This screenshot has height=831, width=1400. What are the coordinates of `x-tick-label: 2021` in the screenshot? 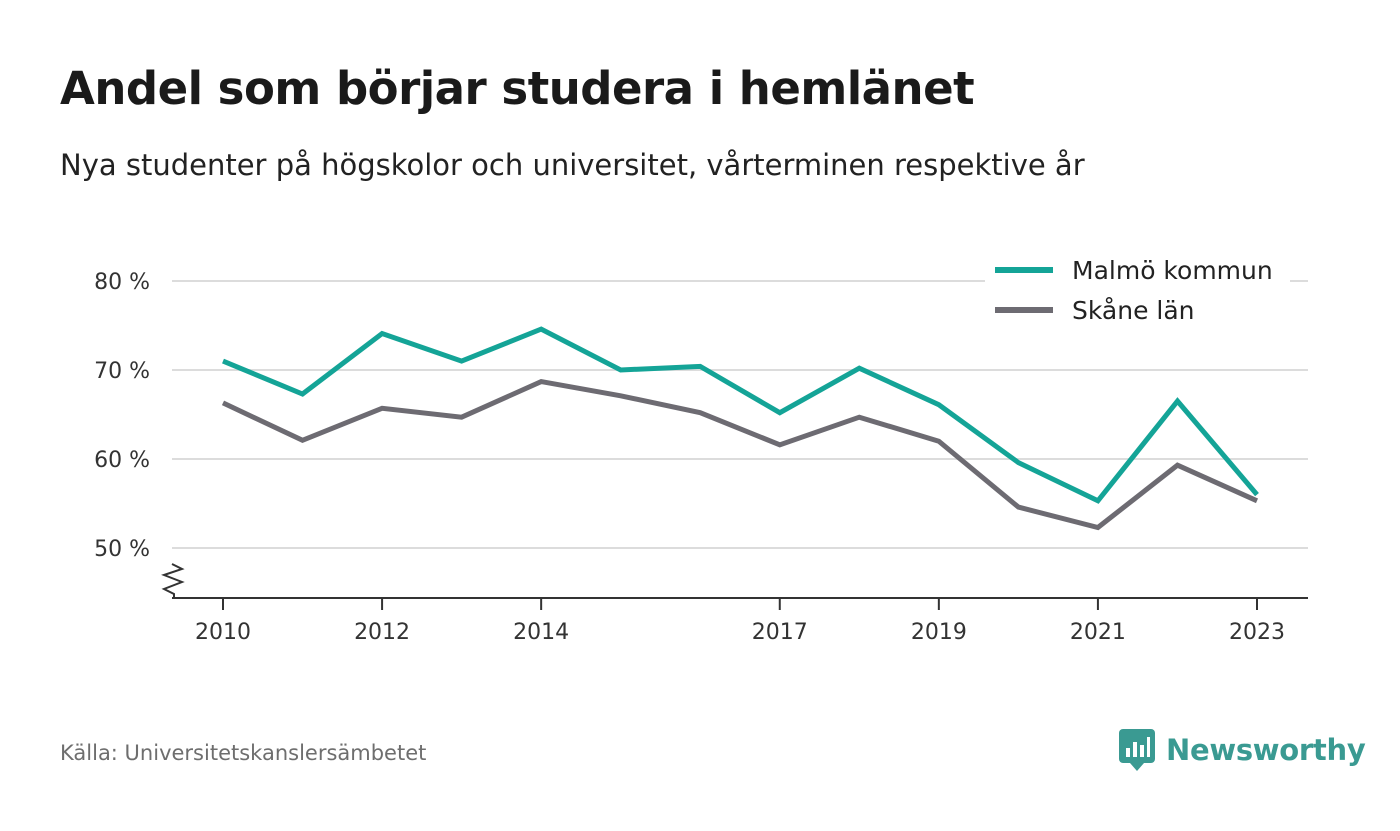 It's located at (1098, 632).